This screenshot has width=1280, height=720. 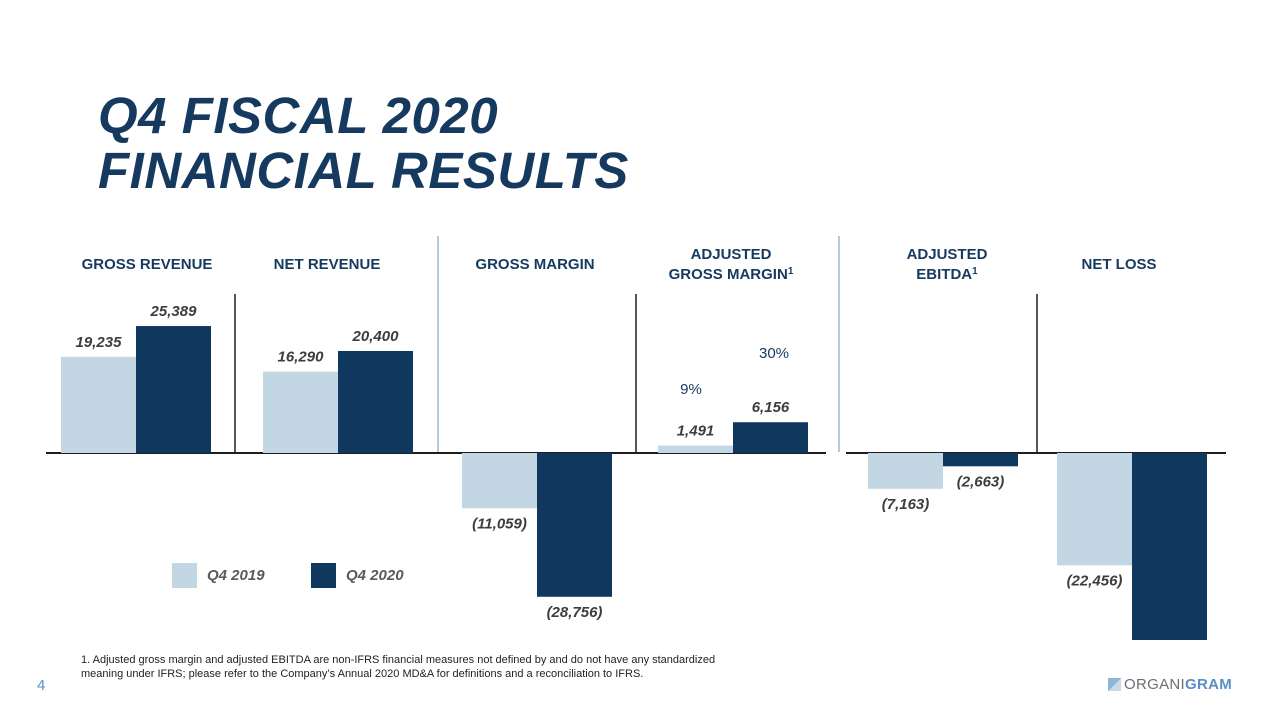 I want to click on panel-label-net-loss: NET LOSS, so click(x=1118, y=264).